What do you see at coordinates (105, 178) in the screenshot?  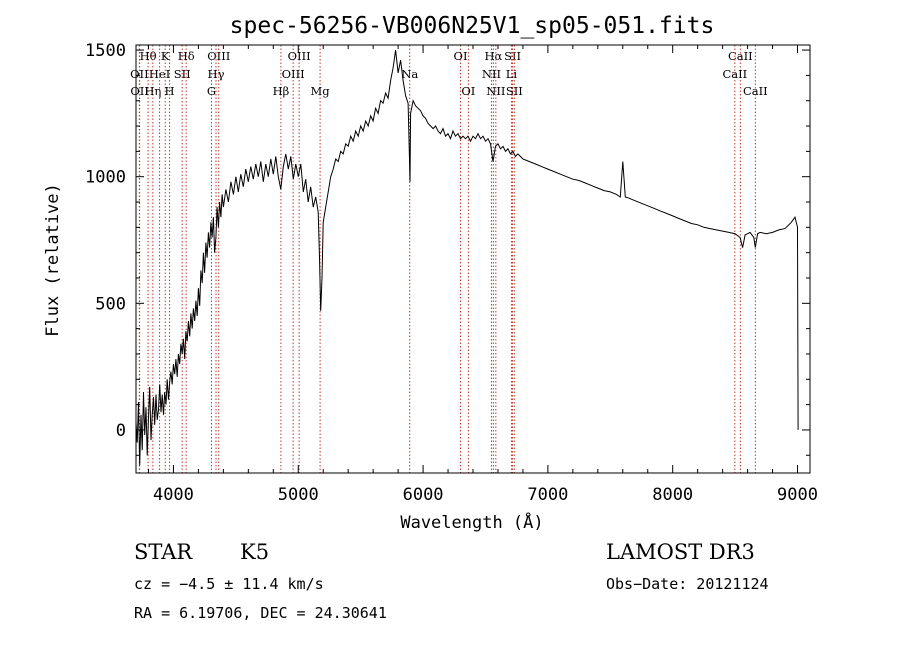 I see `y-tick-label: 1000` at bounding box center [105, 178].